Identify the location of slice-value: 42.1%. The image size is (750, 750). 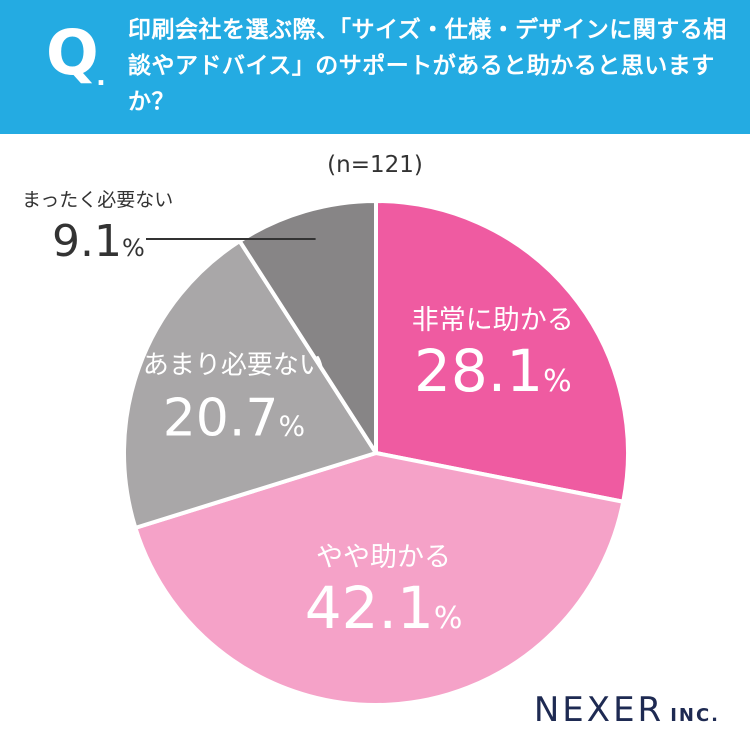
(384, 608).